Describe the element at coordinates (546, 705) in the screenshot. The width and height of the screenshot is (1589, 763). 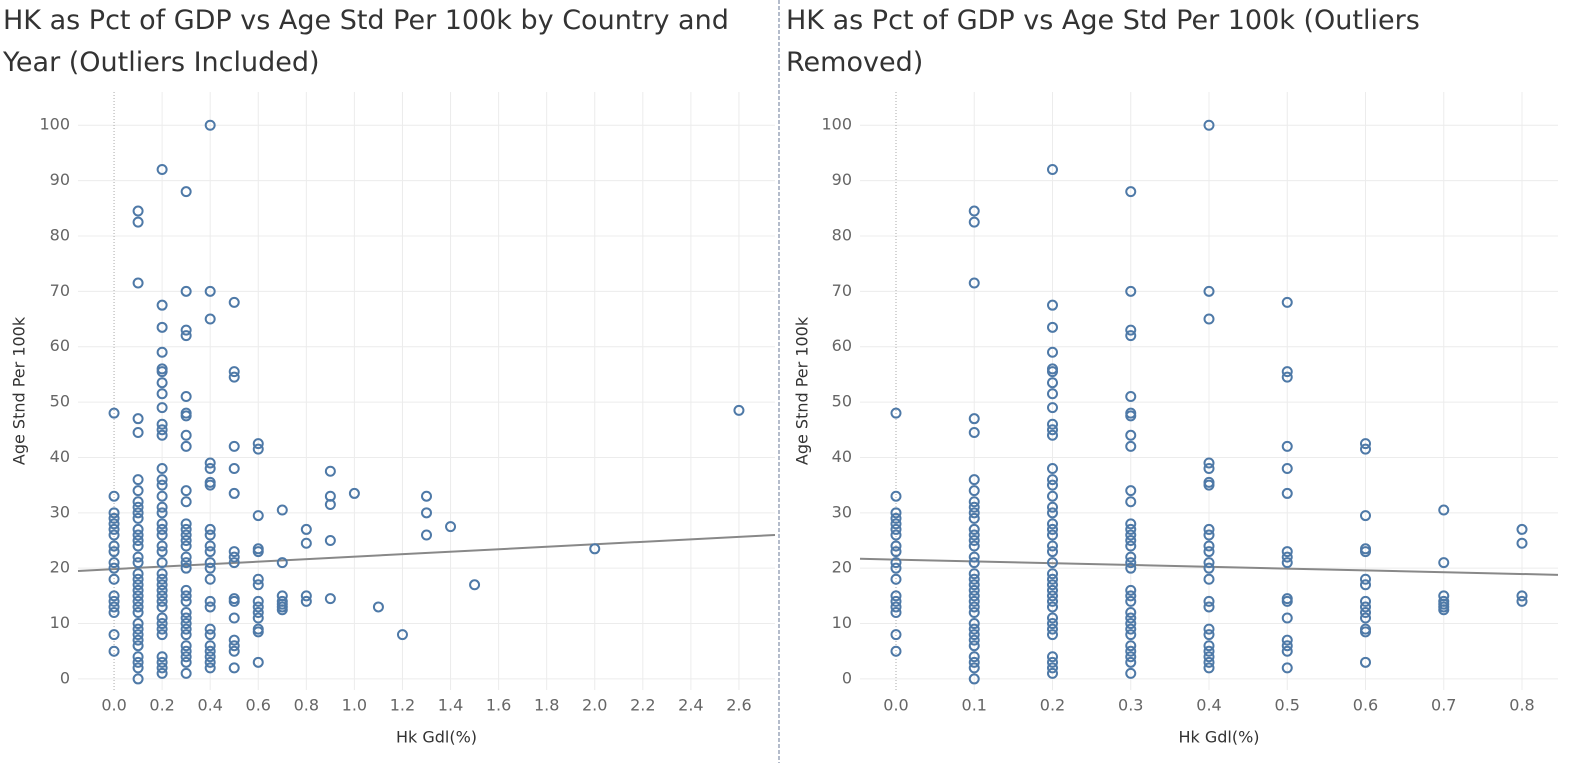
I see `x-tick-label: 1.8` at that location.